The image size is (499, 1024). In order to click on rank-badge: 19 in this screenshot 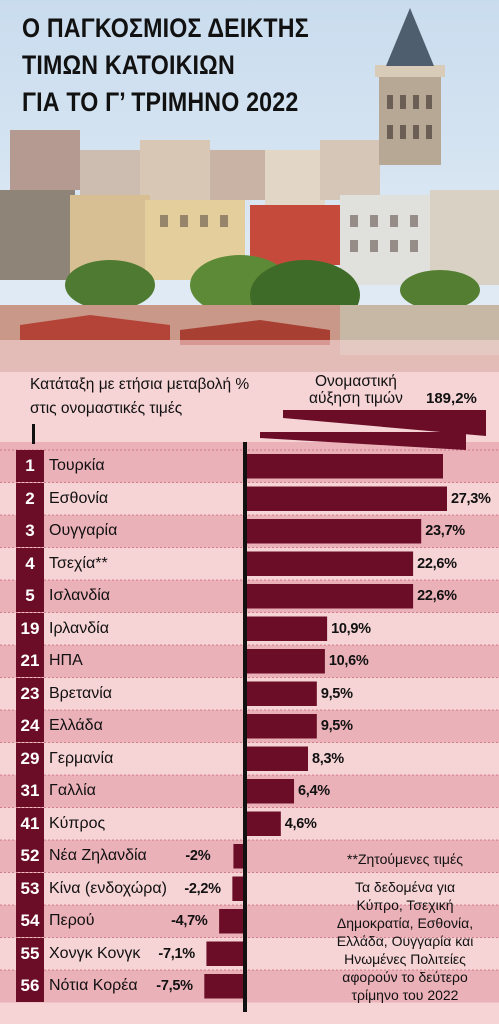, I will do `click(30, 628)`.